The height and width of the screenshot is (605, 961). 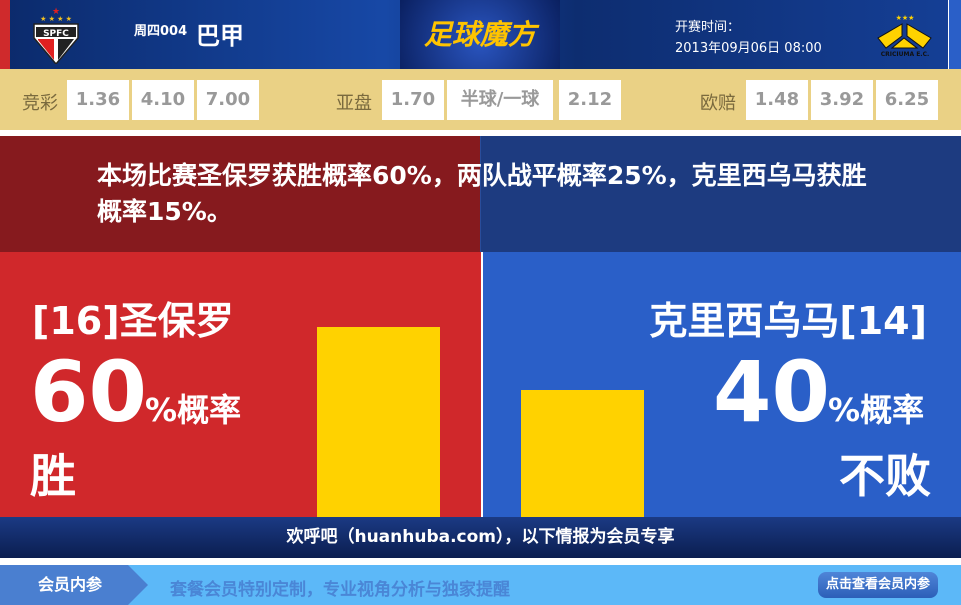 I want to click on vip-description: 套餐会员特别定制，专业视角分析与独家提醒, so click(x=340, y=590).